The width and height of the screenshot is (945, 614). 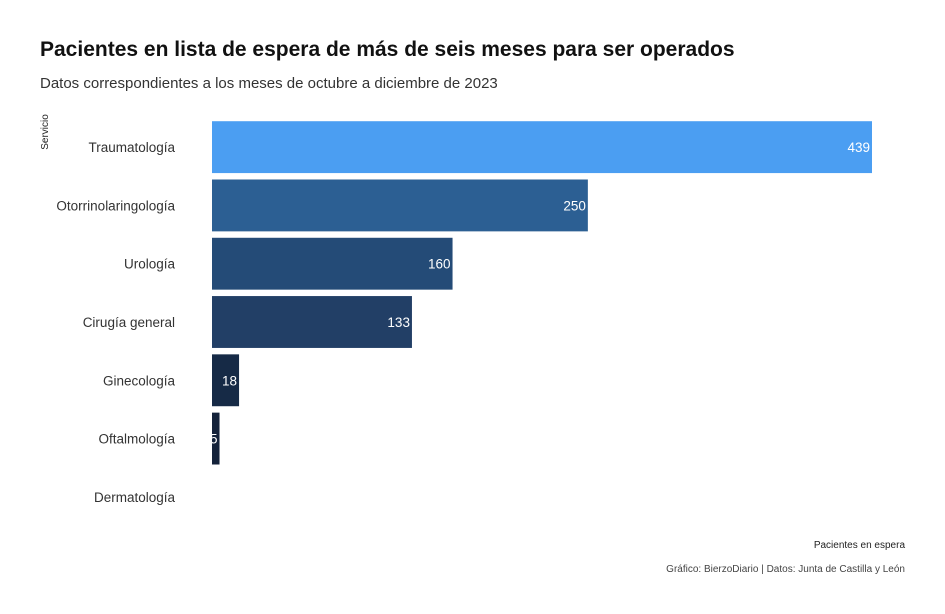 What do you see at coordinates (135, 497) in the screenshot?
I see `category-label: Dermatología` at bounding box center [135, 497].